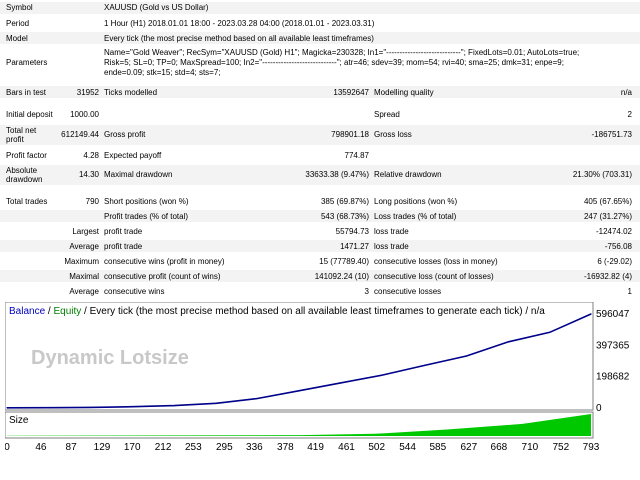 This screenshot has width=640, height=480. I want to click on ticks-value: 13592647, so click(351, 92).